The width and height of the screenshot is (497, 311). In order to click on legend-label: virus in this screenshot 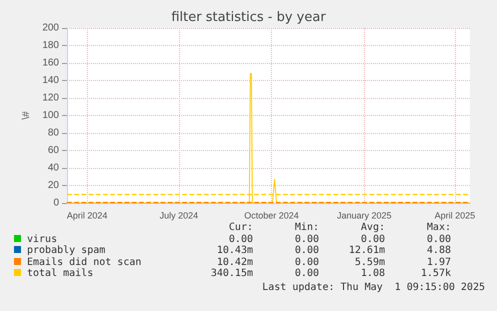, I will do `click(42, 239)`.